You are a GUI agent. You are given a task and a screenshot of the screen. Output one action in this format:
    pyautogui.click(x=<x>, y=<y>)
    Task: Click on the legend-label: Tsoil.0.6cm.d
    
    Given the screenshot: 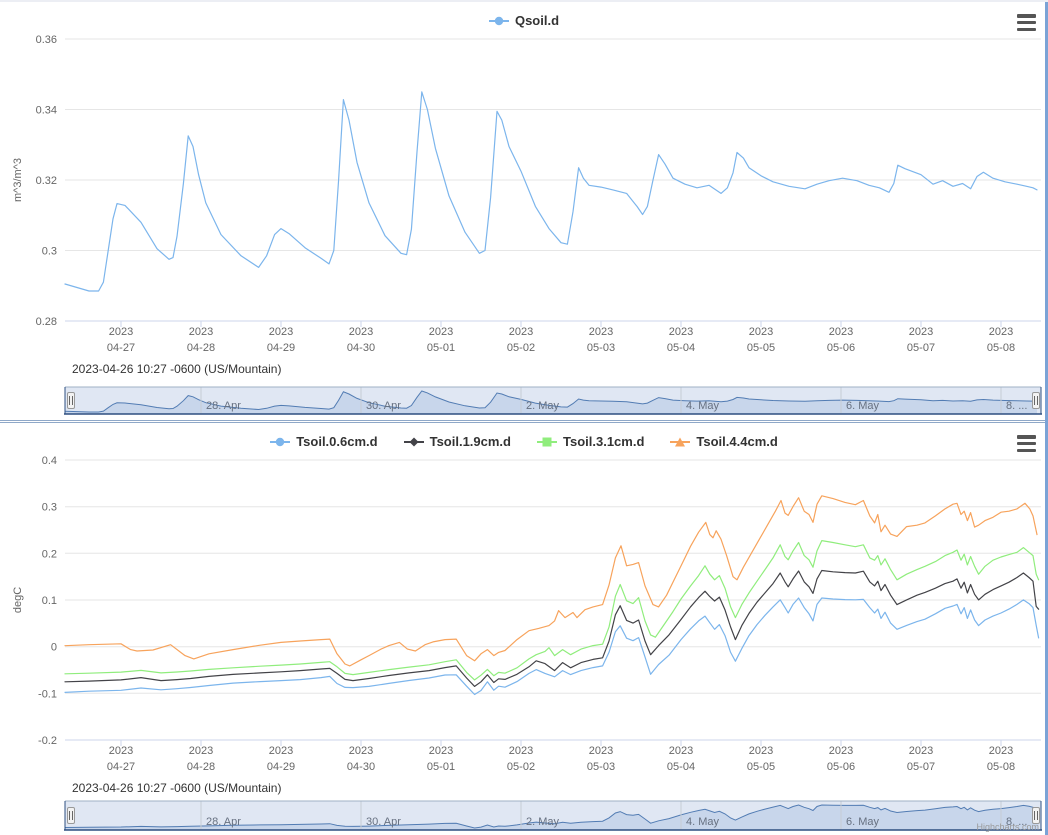 What is the action you would take?
    pyautogui.click(x=337, y=441)
    